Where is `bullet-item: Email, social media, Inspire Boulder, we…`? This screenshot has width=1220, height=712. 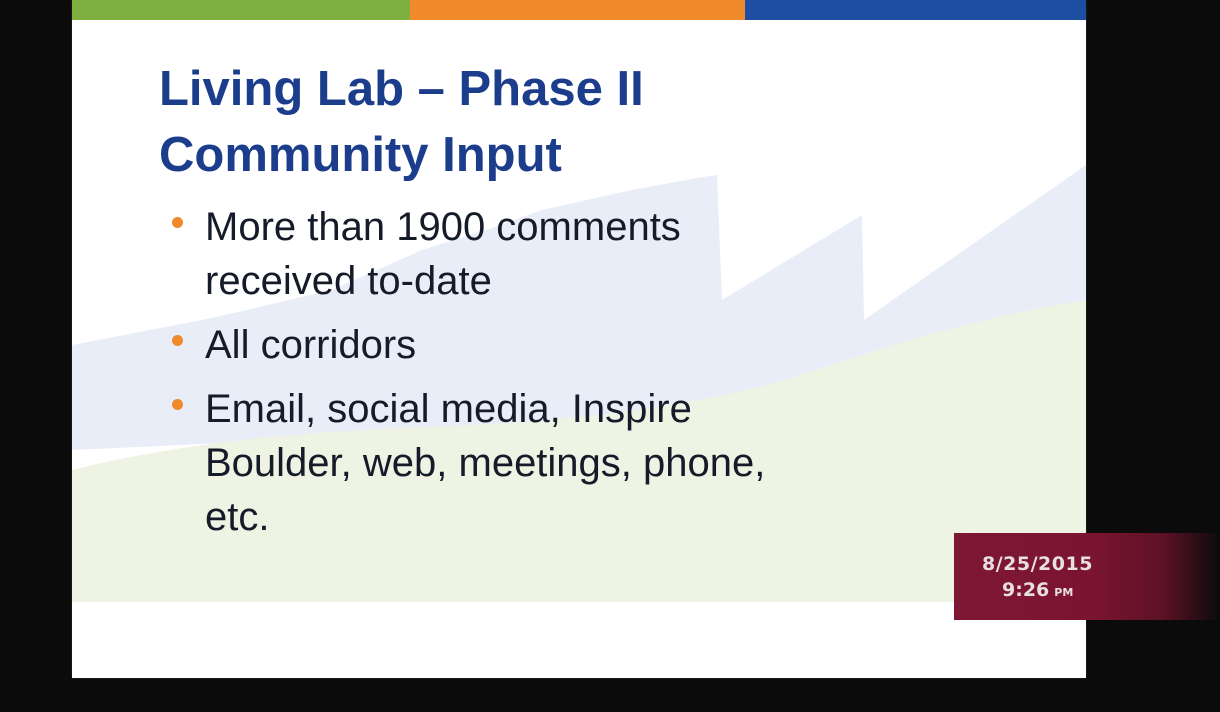
bullet-item: Email, social media, Inspire Boulder, we… is located at coordinates (557, 463).